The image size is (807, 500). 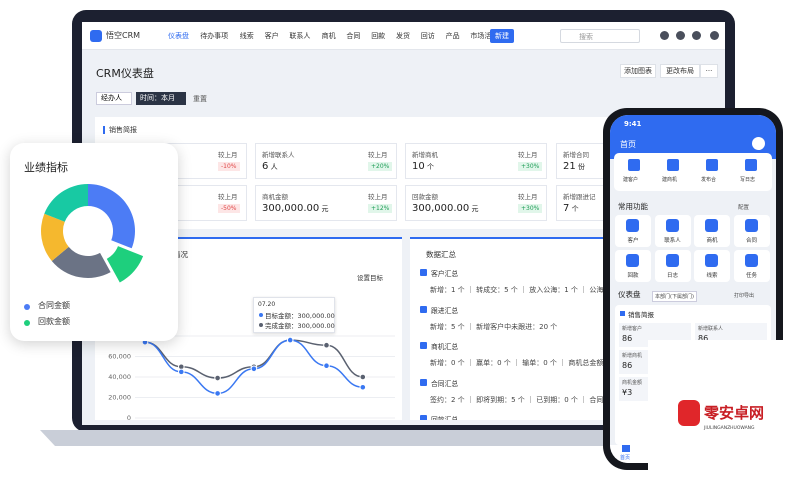 What do you see at coordinates (693, 172) in the screenshot?
I see `shortcut-panel: 建客户 建商机 发布合 写日志` at bounding box center [693, 172].